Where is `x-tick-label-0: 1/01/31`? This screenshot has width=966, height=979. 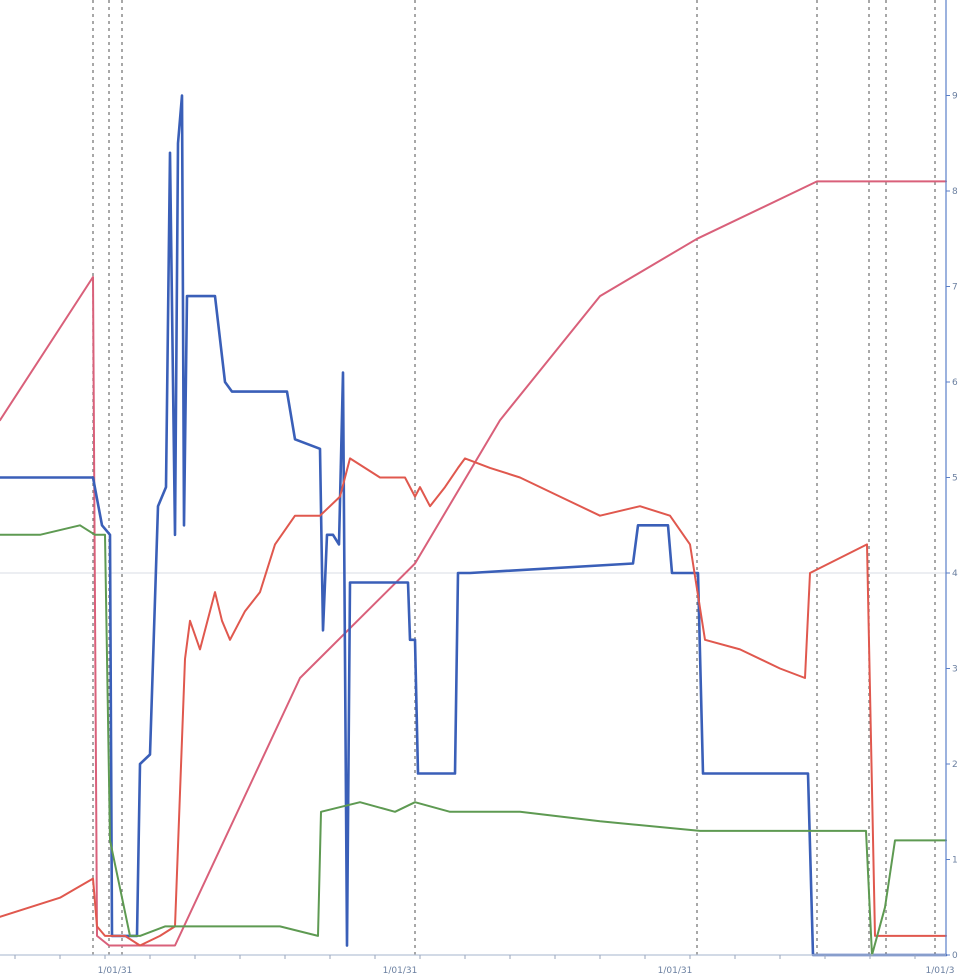 x-tick-label-0: 1/01/31 is located at coordinates (115, 971).